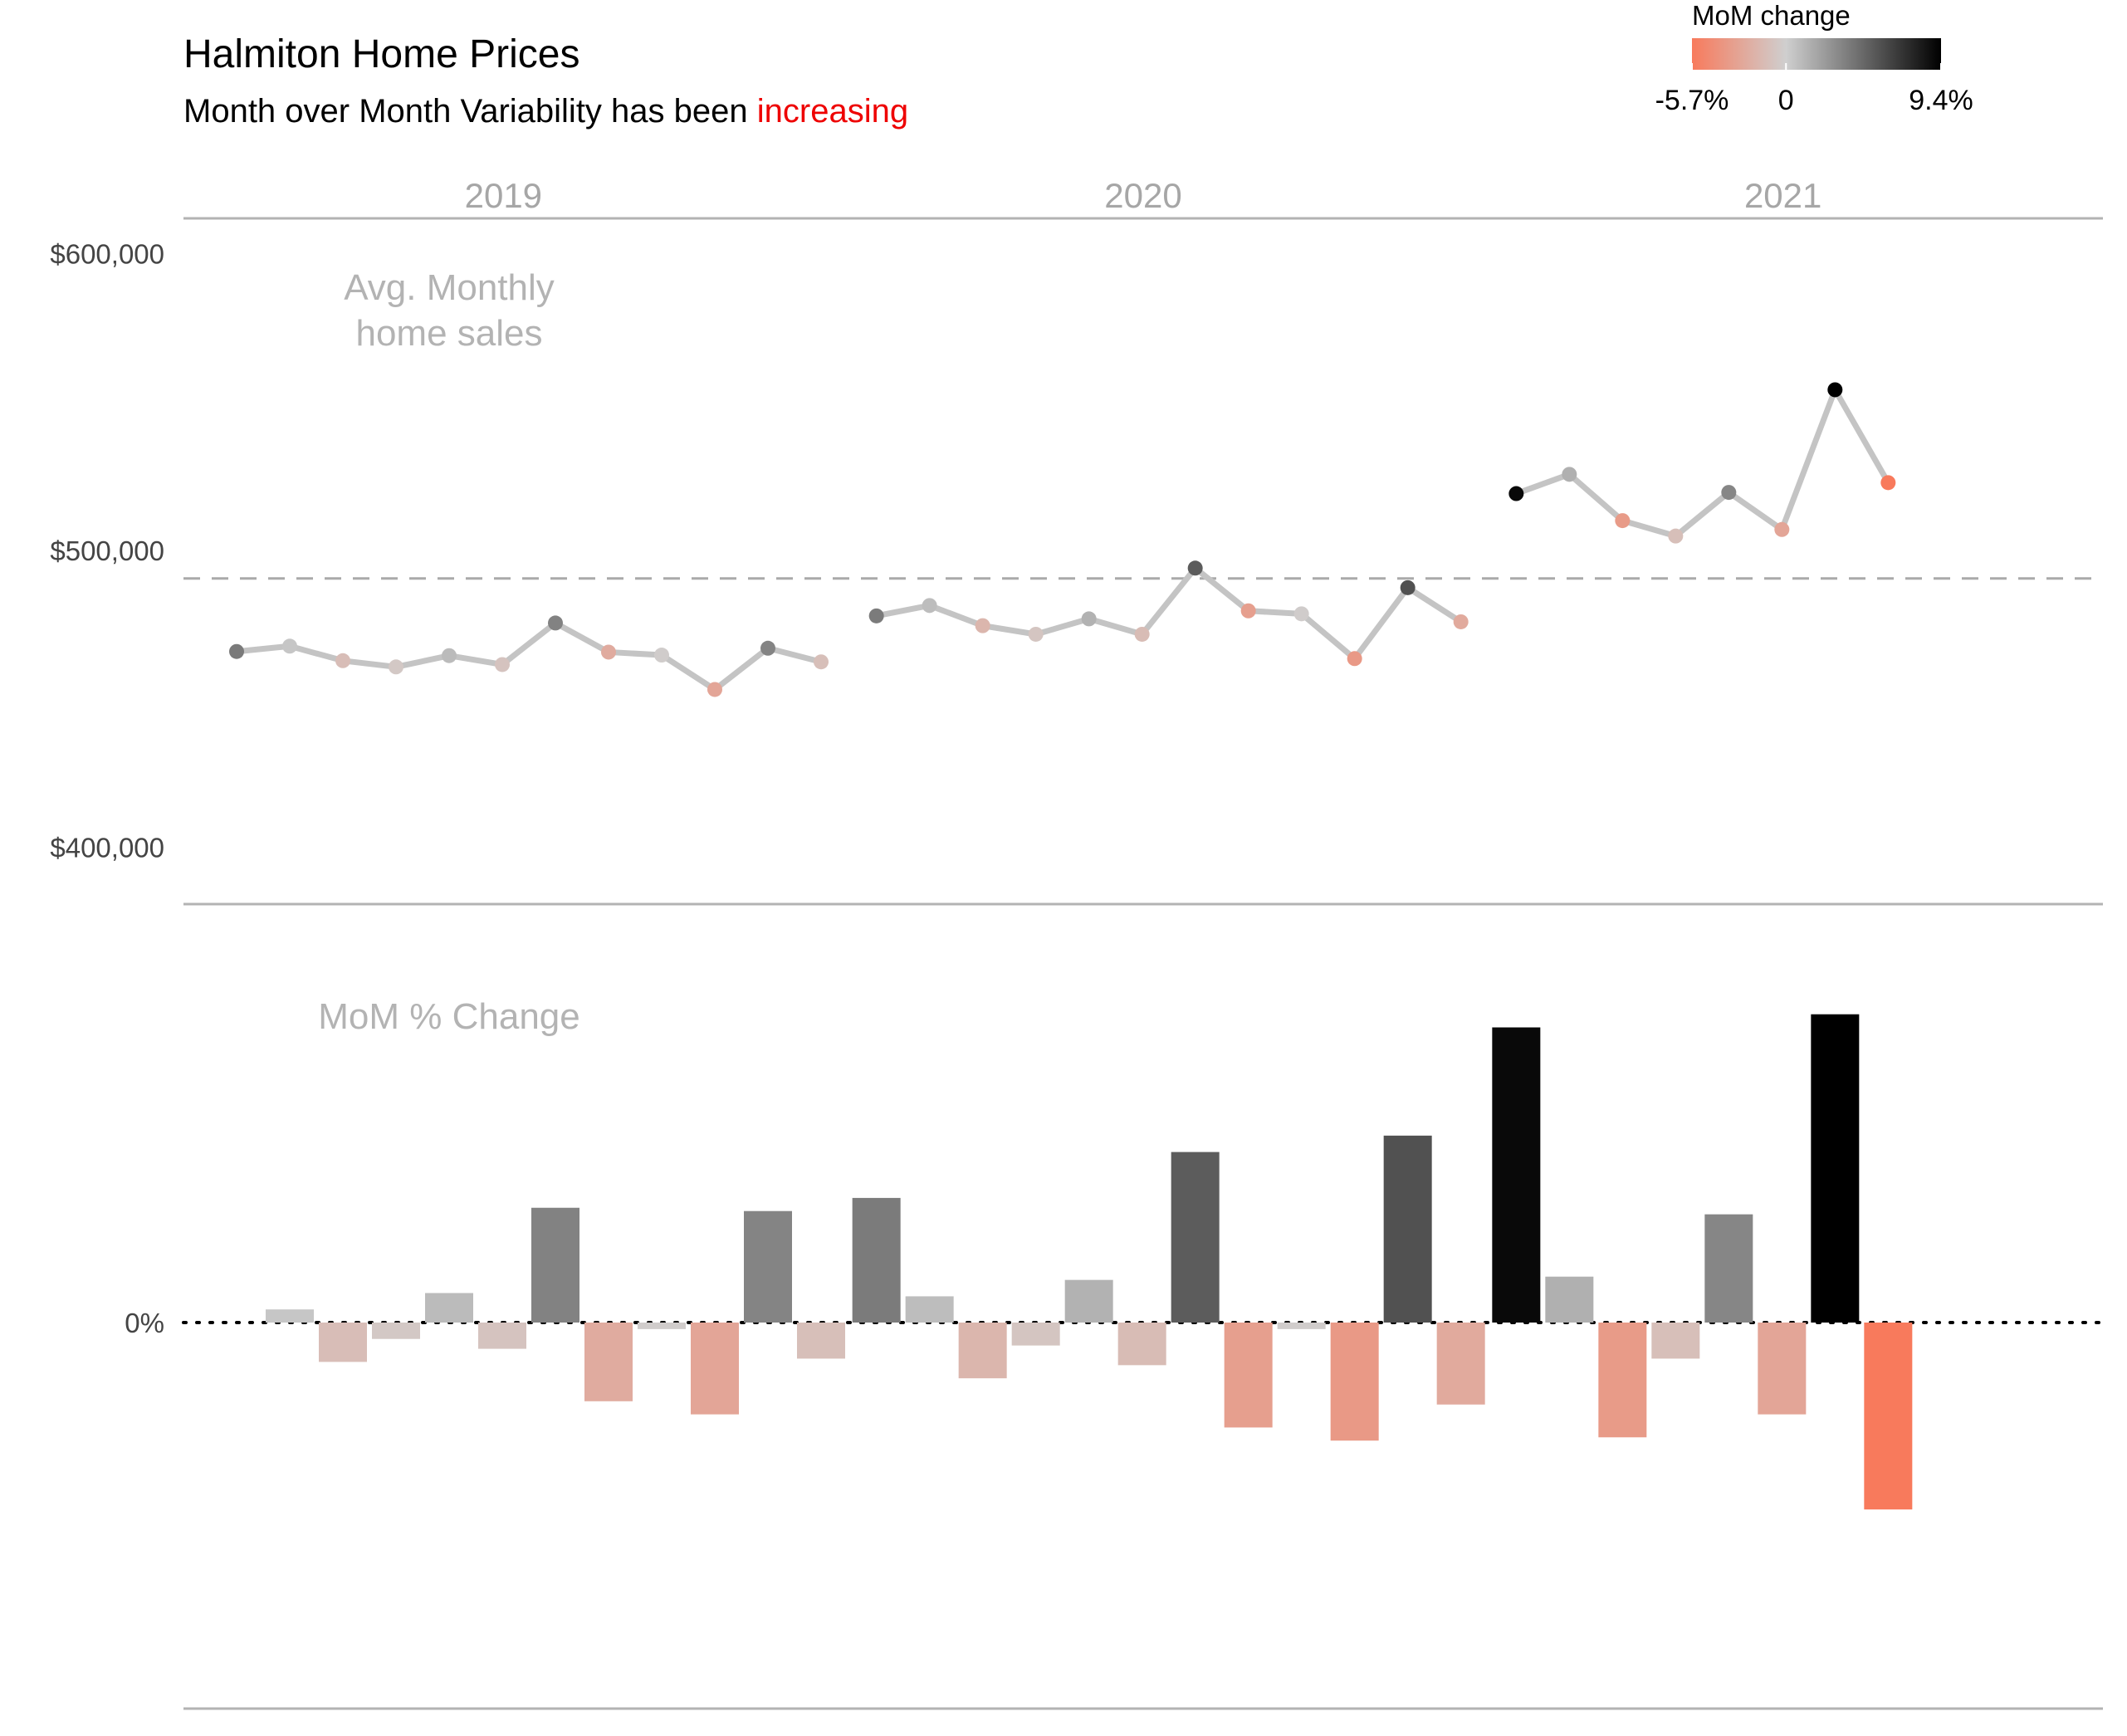 This screenshot has height=1736, width=2127. I want to click on price-panel-label: Avg. Monthly, so click(449, 287).